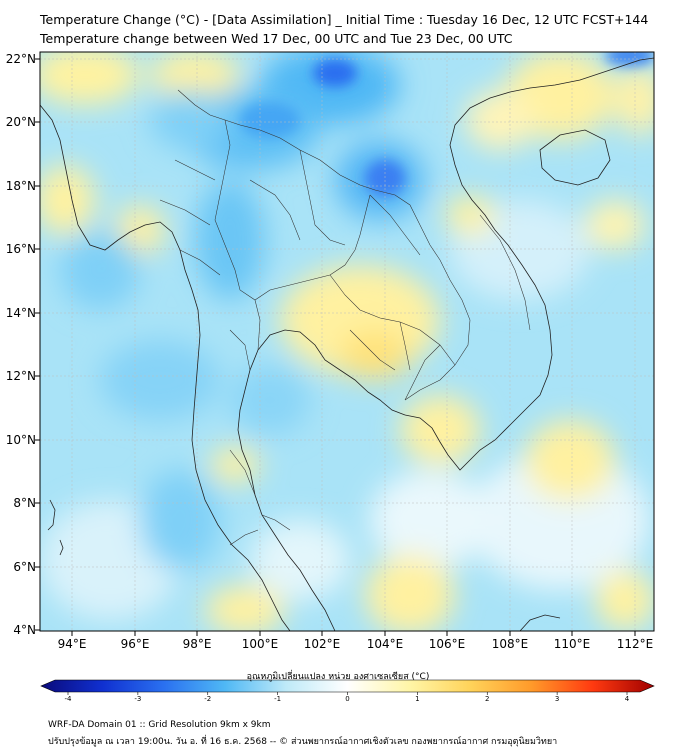  I want to click on lat-label: 22°N, so click(21, 59).